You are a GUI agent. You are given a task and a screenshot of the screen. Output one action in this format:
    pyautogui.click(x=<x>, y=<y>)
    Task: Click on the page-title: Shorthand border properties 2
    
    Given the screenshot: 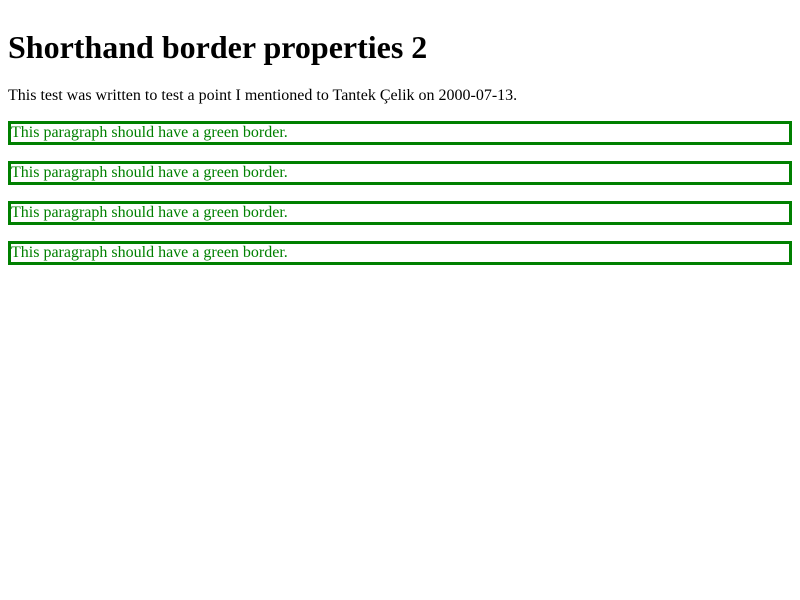 What is the action you would take?
    pyautogui.click(x=218, y=47)
    